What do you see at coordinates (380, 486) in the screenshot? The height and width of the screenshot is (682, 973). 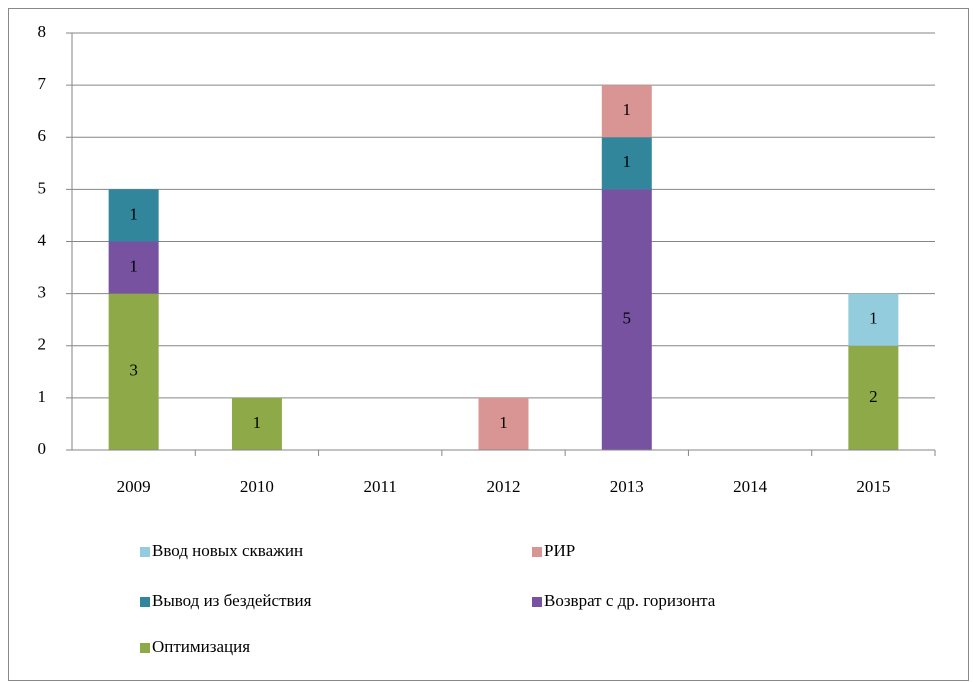 I see `x-tick-label: 2011` at bounding box center [380, 486].